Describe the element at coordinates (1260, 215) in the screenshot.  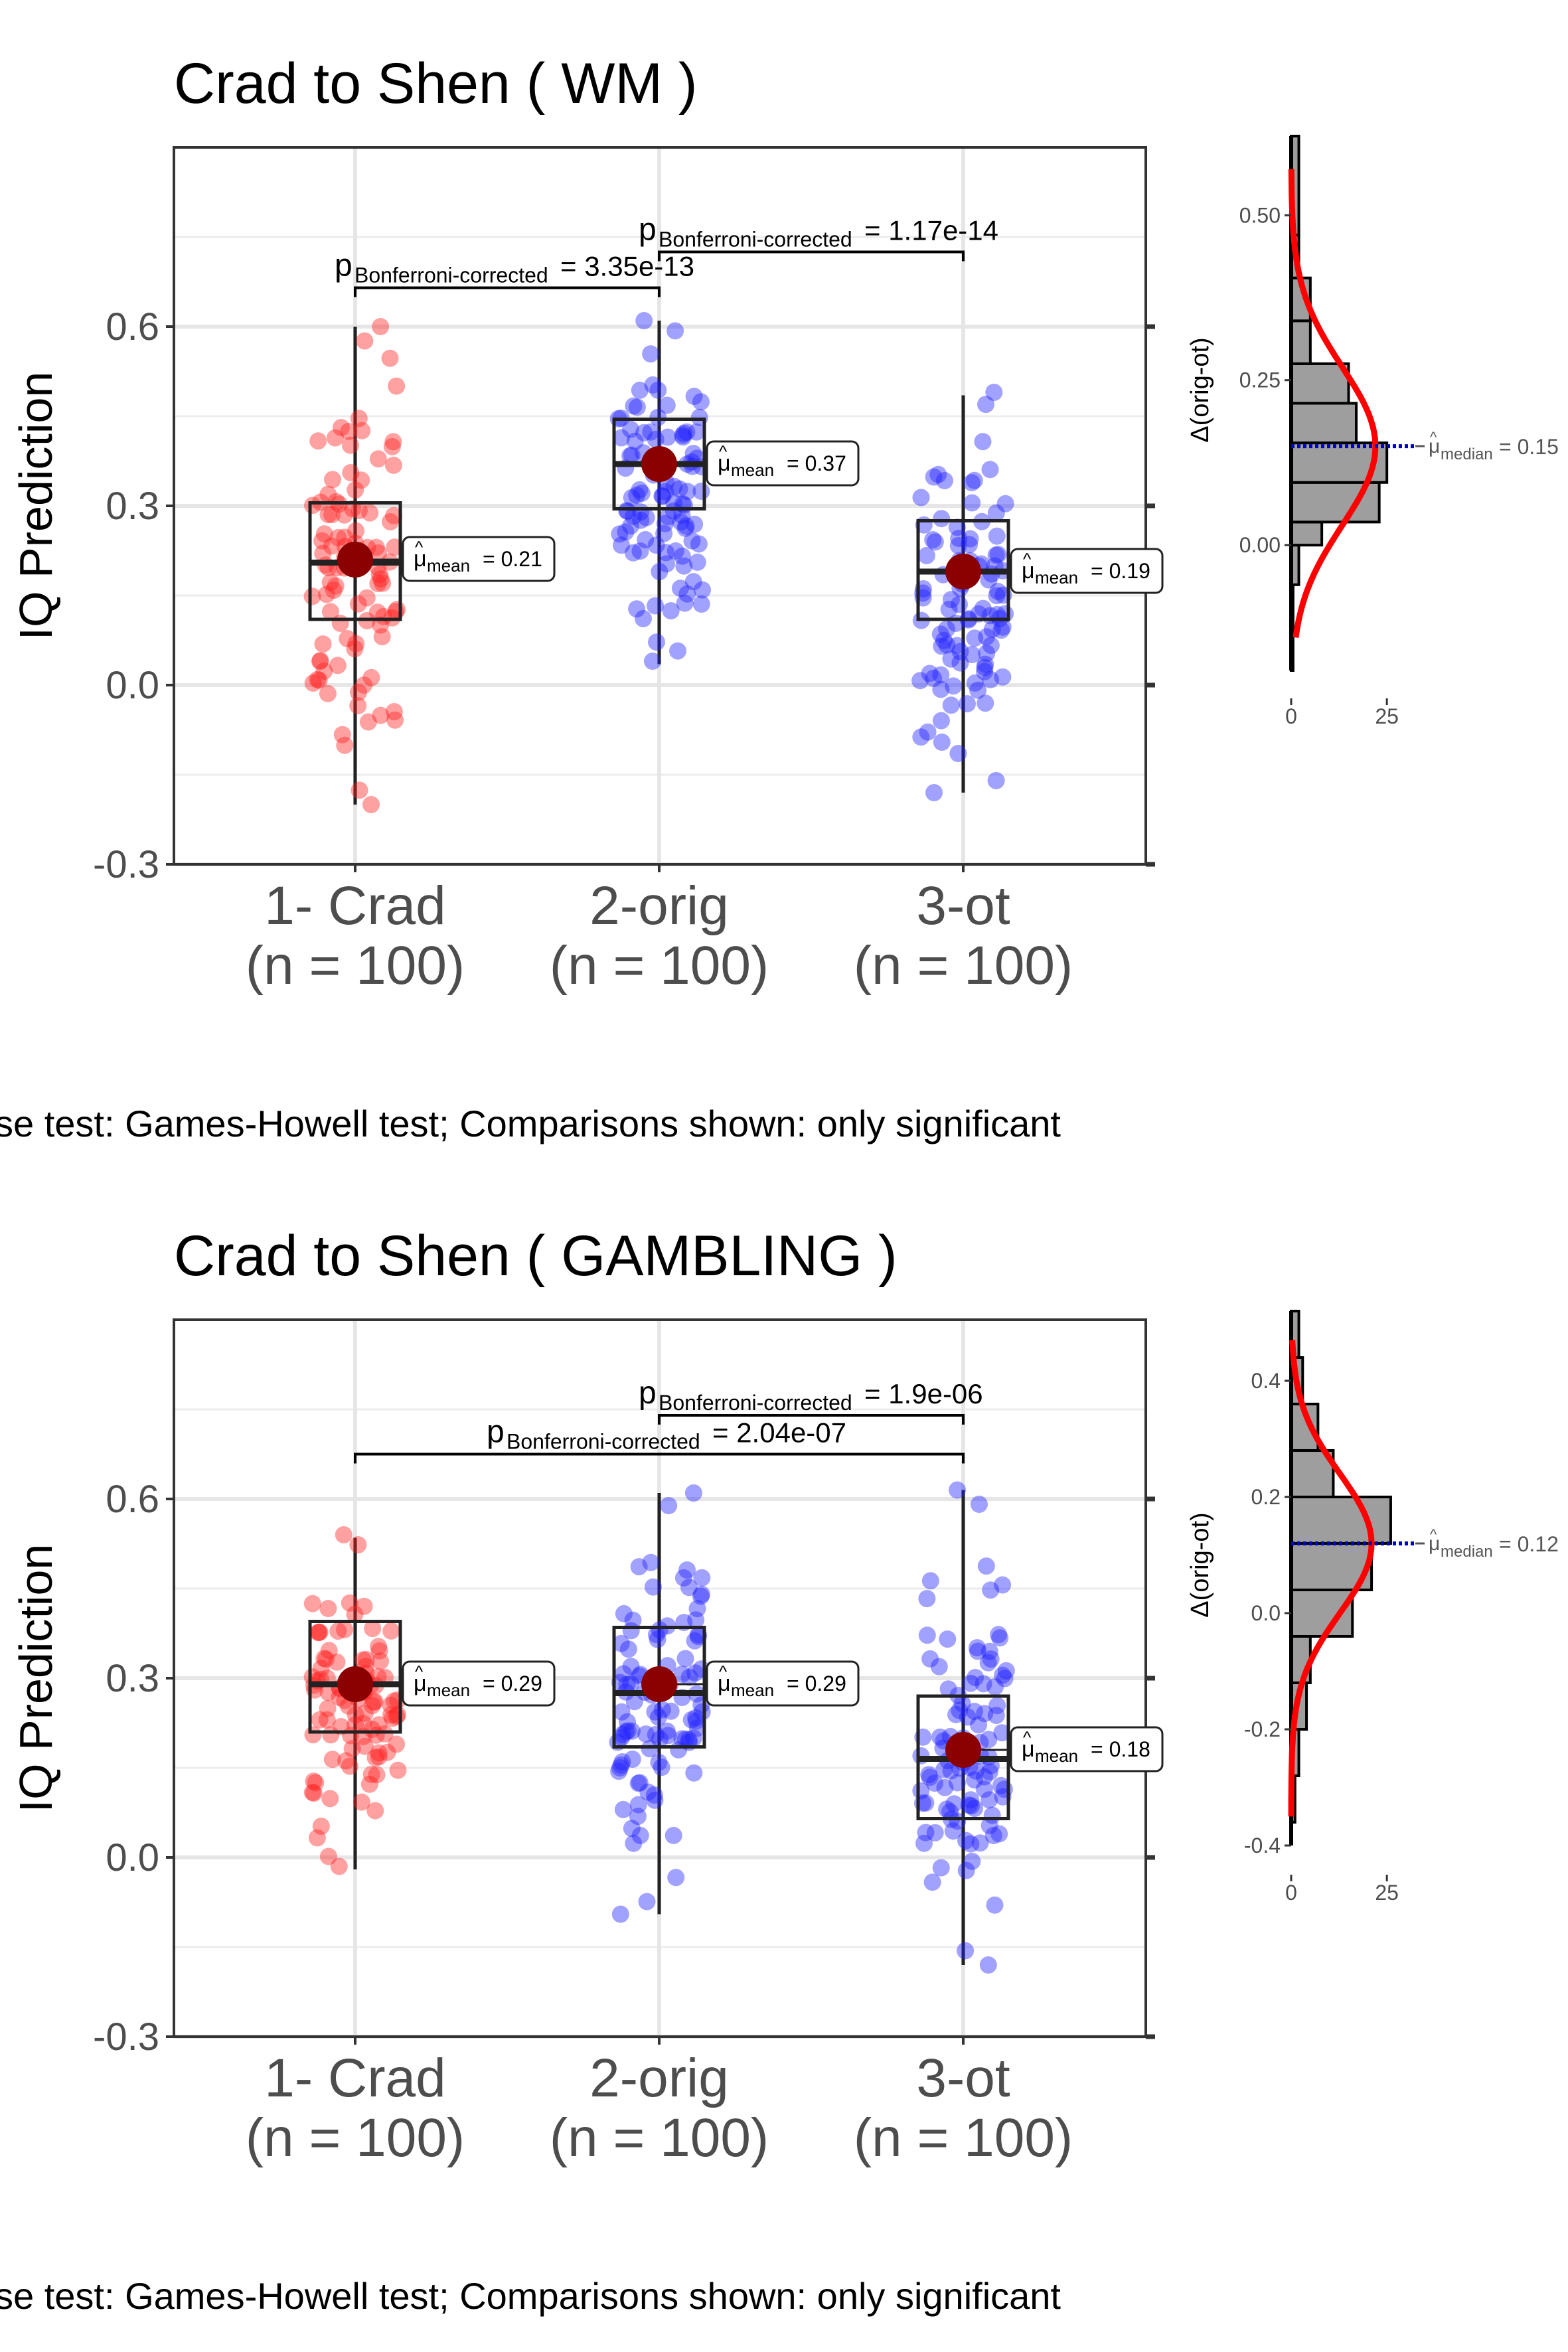
I see `hist-y-tick-label: 0.50` at that location.